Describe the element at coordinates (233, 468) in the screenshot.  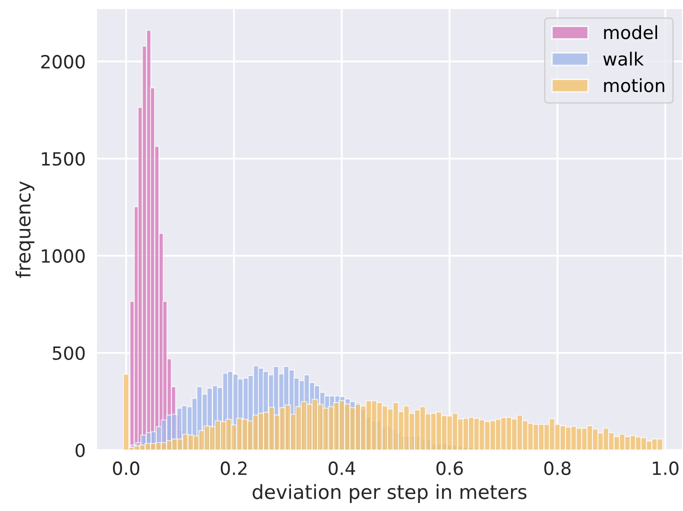
I see `x-tick-label: 0.2` at that location.